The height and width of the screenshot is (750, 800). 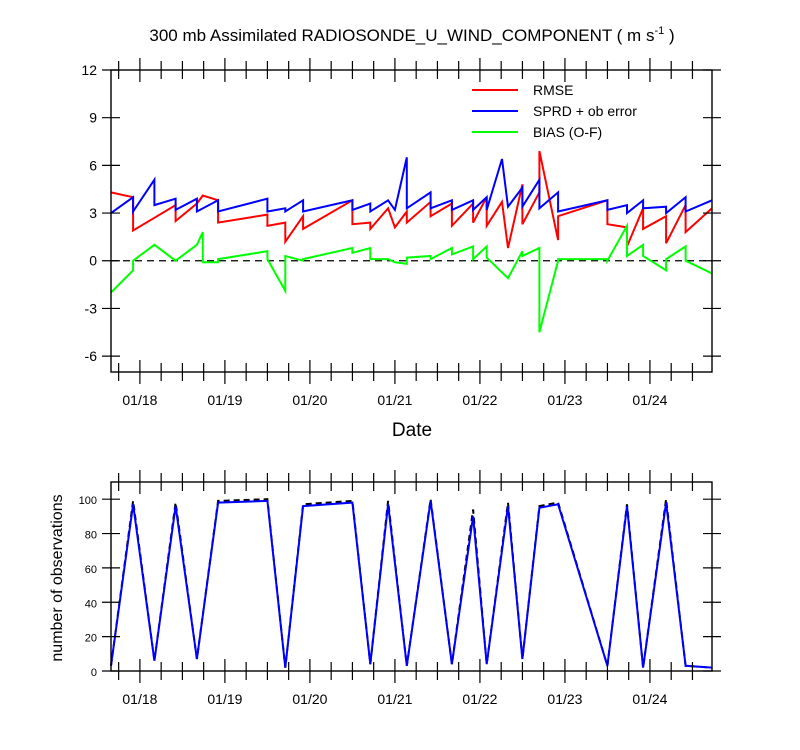 I want to click on legend: RMSE SPRD + ob error BIAS (O-F), so click(x=554, y=111).